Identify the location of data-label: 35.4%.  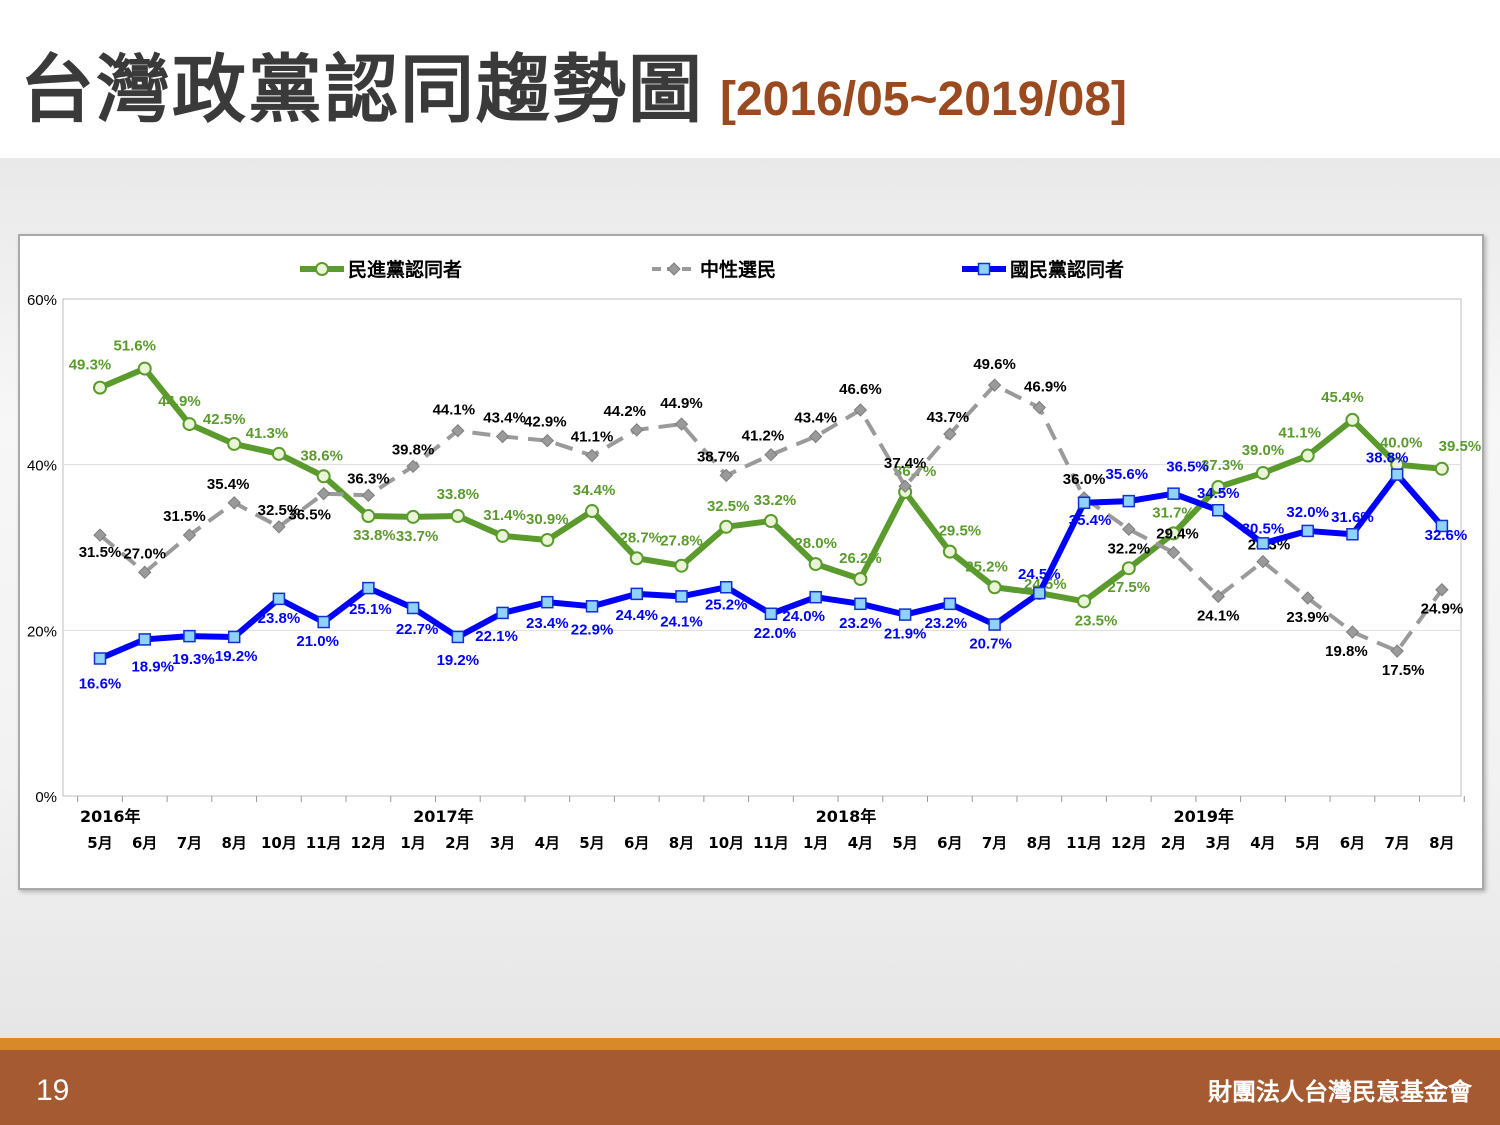
(1090, 520).